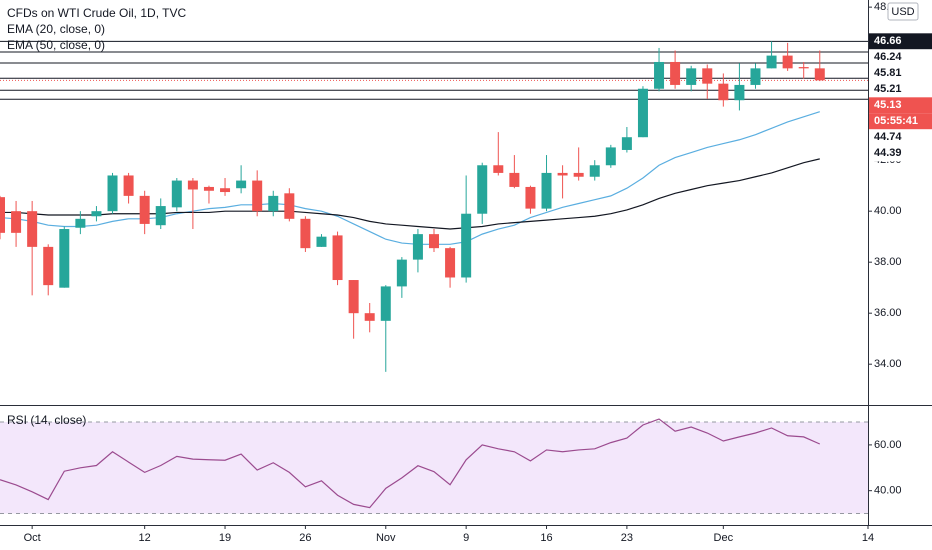 This screenshot has width=932, height=550. I want to click on countdown: 05:55:41, so click(896, 121).